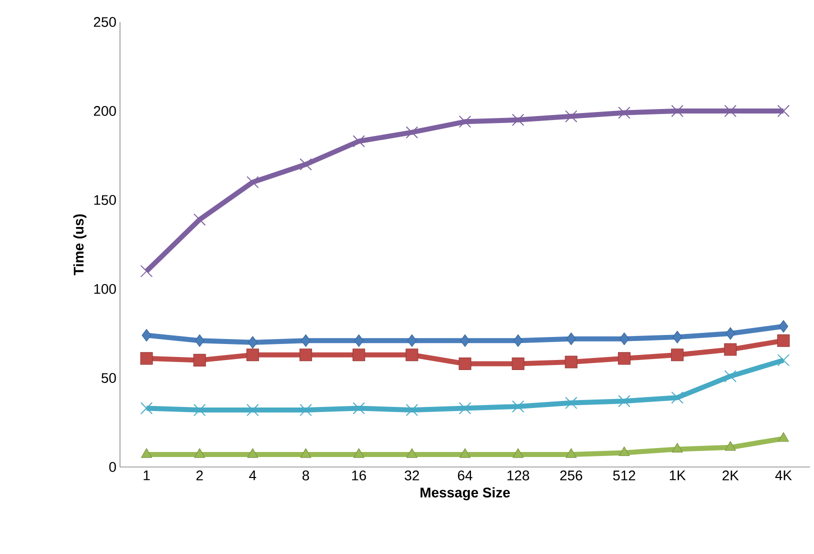 This screenshot has height=554, width=814. I want to click on x-tick-label: 4, so click(252, 475).